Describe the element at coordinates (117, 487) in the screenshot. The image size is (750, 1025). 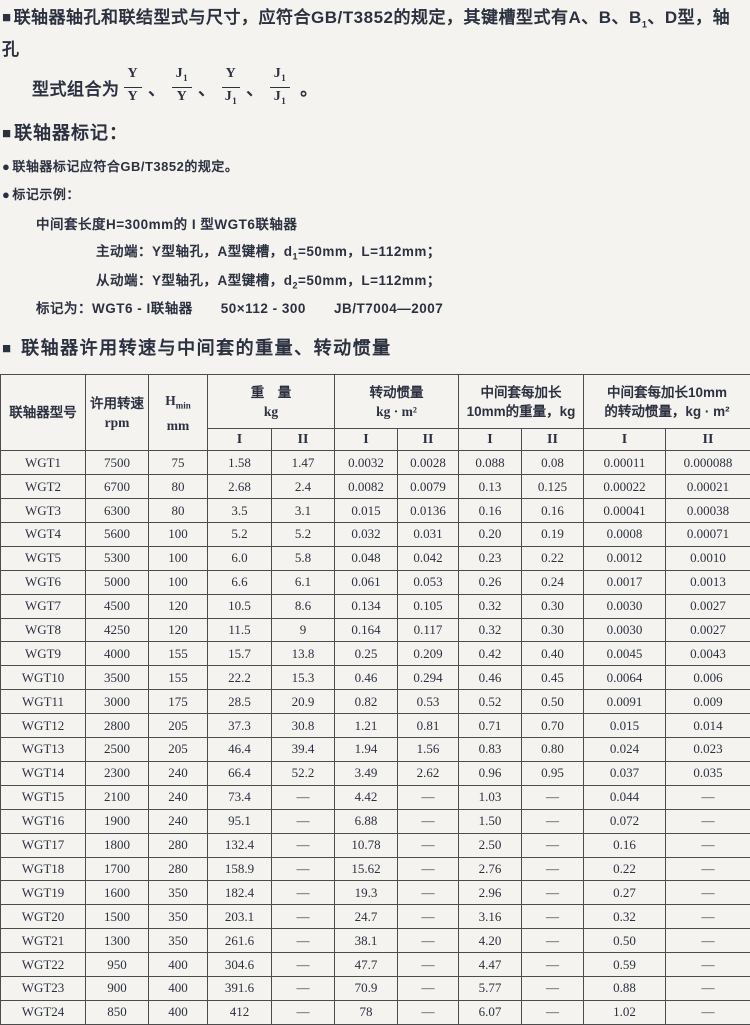
I see `value-cell: 6700` at that location.